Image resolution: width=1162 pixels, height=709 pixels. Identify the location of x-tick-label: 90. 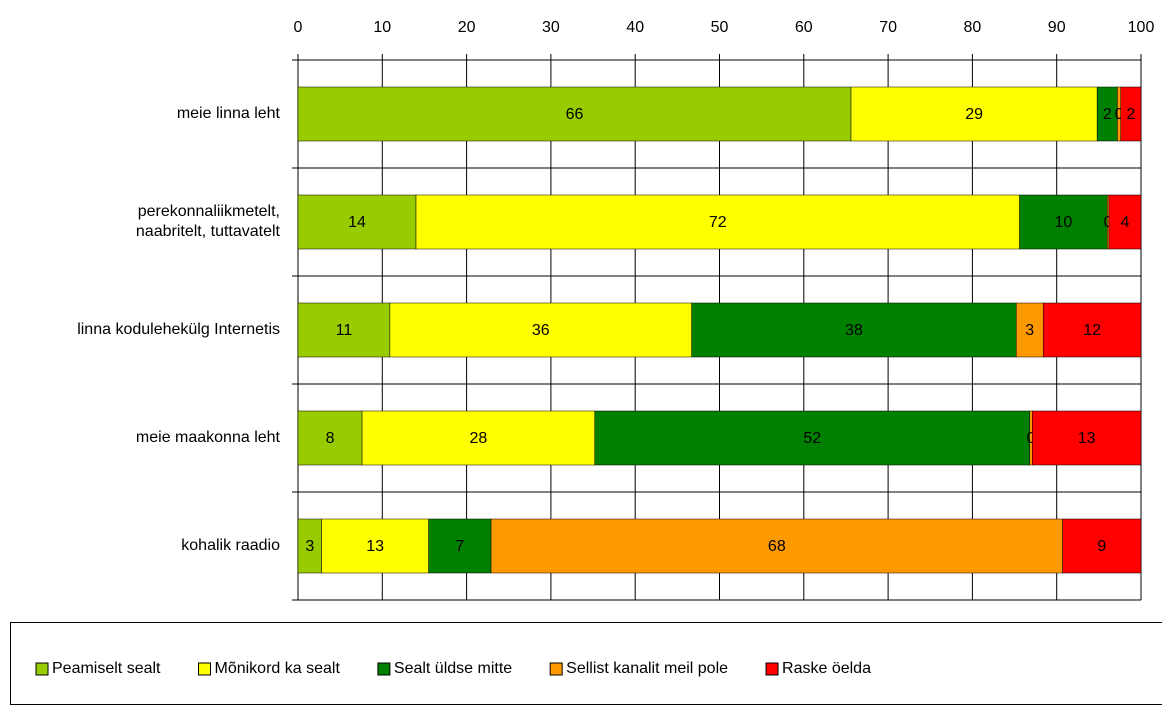
(1057, 27).